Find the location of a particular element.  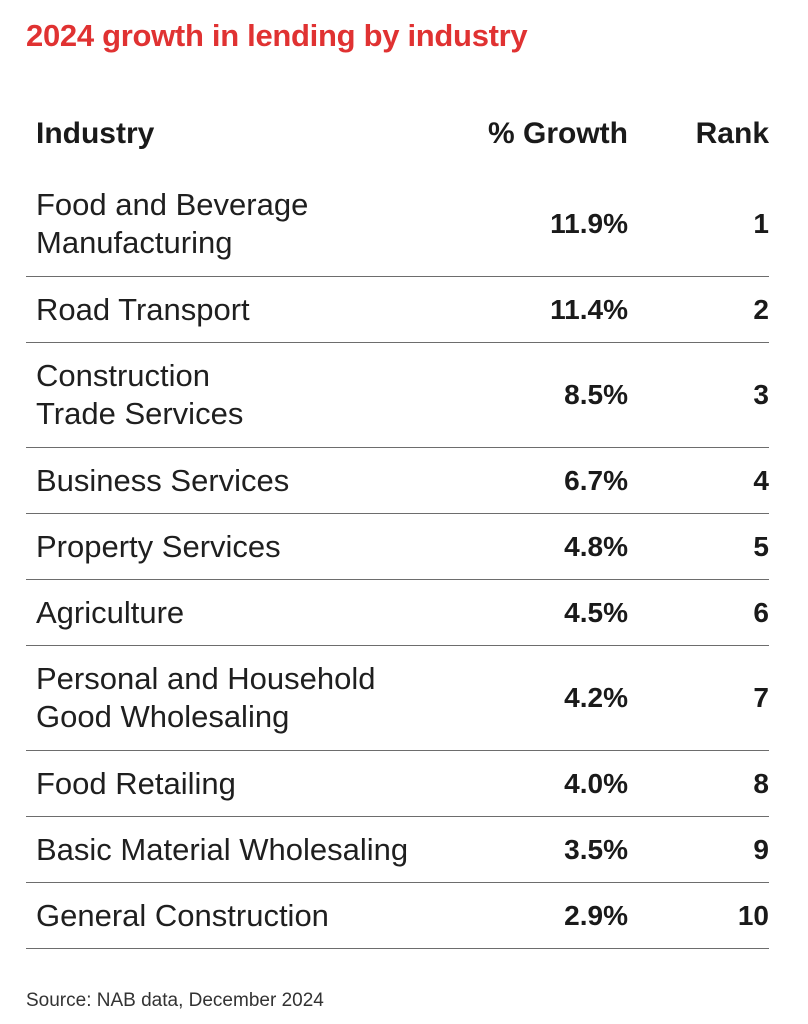

industry-label-line: Construction is located at coordinates (123, 375).